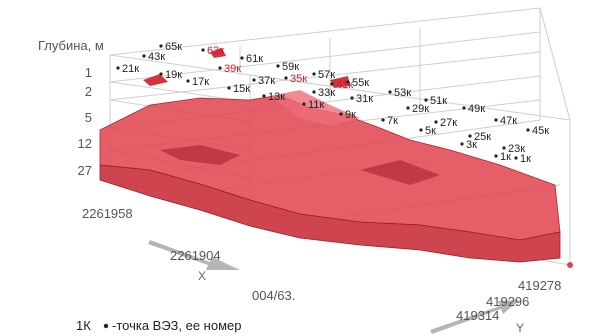 This screenshot has width=592, height=336. Describe the element at coordinates (482, 137) in the screenshot. I see `ves-point-label: 25к` at that location.